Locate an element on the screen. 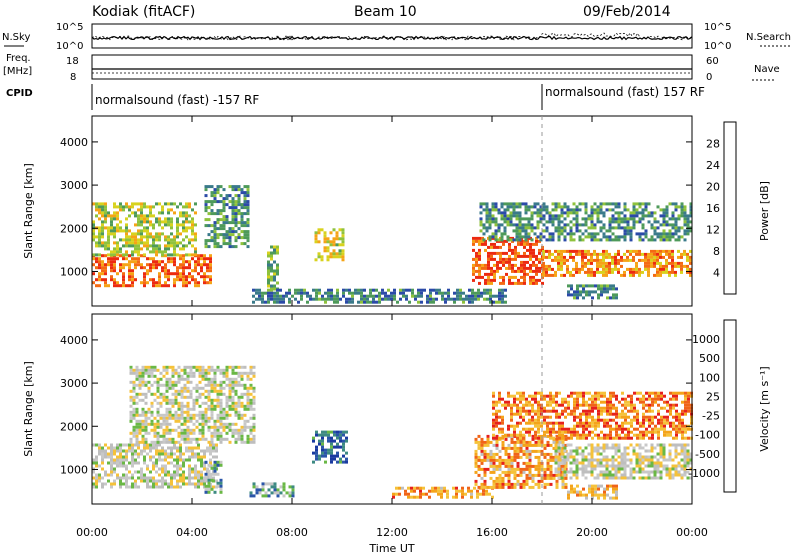 The image size is (800, 554). power-y-tick-label: 2000 is located at coordinates (74, 228).